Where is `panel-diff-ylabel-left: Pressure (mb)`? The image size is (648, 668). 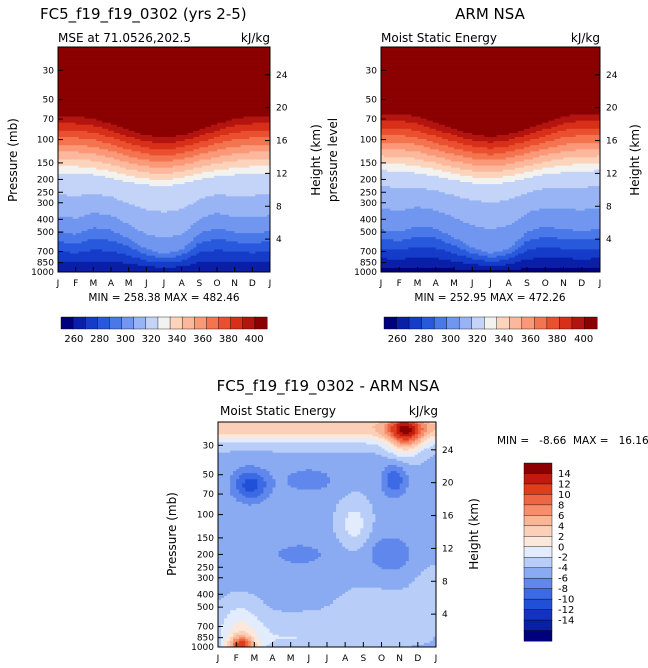
panel-diff-ylabel-left: Pressure (mb) is located at coordinates (172, 534).